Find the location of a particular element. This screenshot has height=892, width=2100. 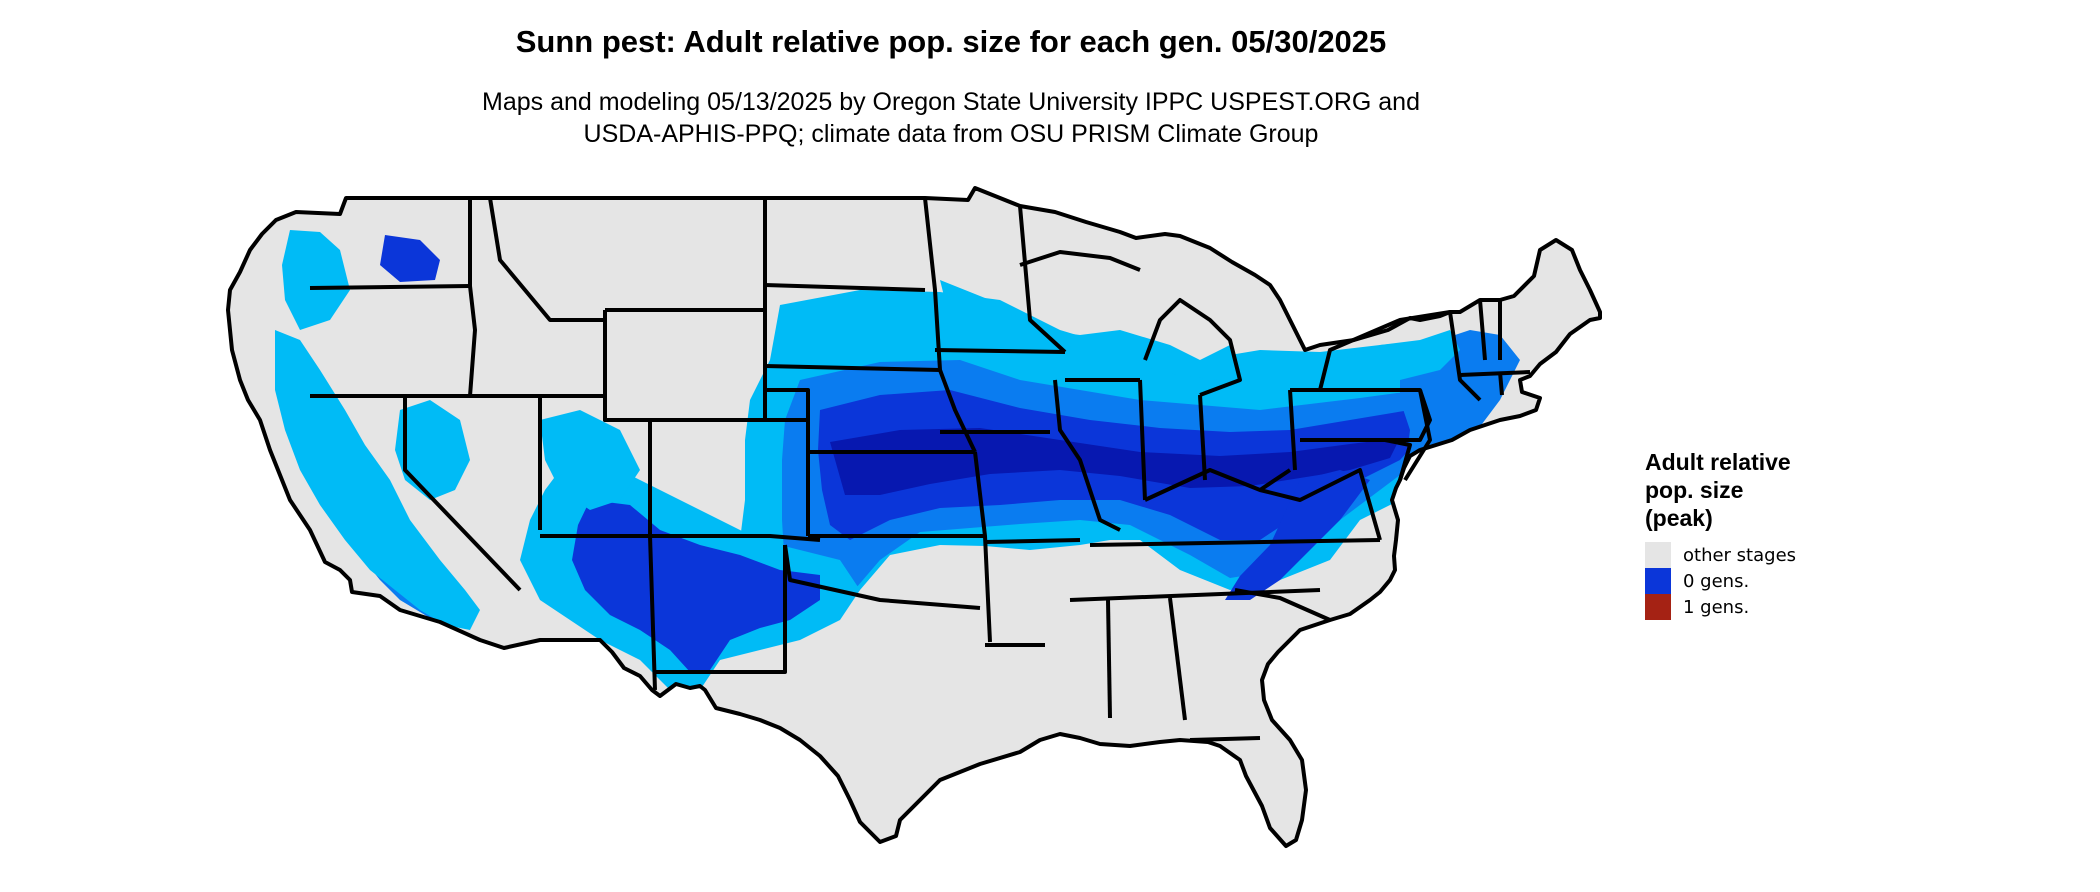

border-mn-ia is located at coordinates (1000, 351).